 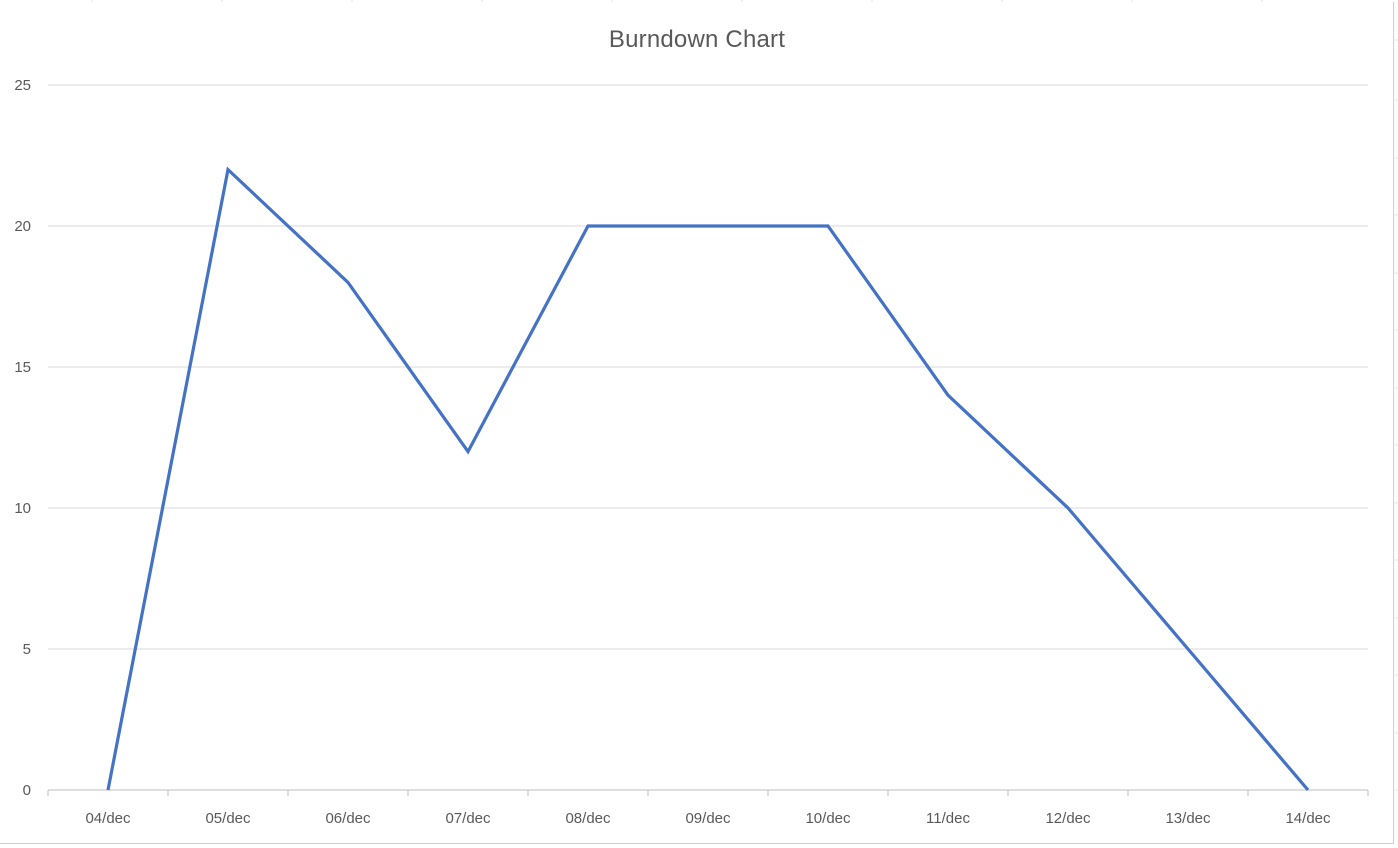 I want to click on y-axis-tick-labels: 0 5 10 15 20 25, so click(x=22, y=438).